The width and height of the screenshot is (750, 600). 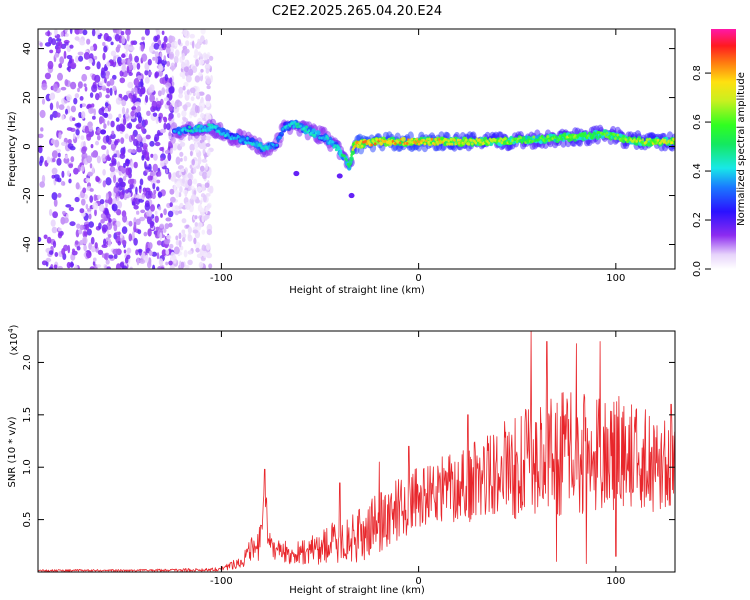 I want to click on snr-y-axis-label: SNR (10 * v/v), so click(x=12, y=451).